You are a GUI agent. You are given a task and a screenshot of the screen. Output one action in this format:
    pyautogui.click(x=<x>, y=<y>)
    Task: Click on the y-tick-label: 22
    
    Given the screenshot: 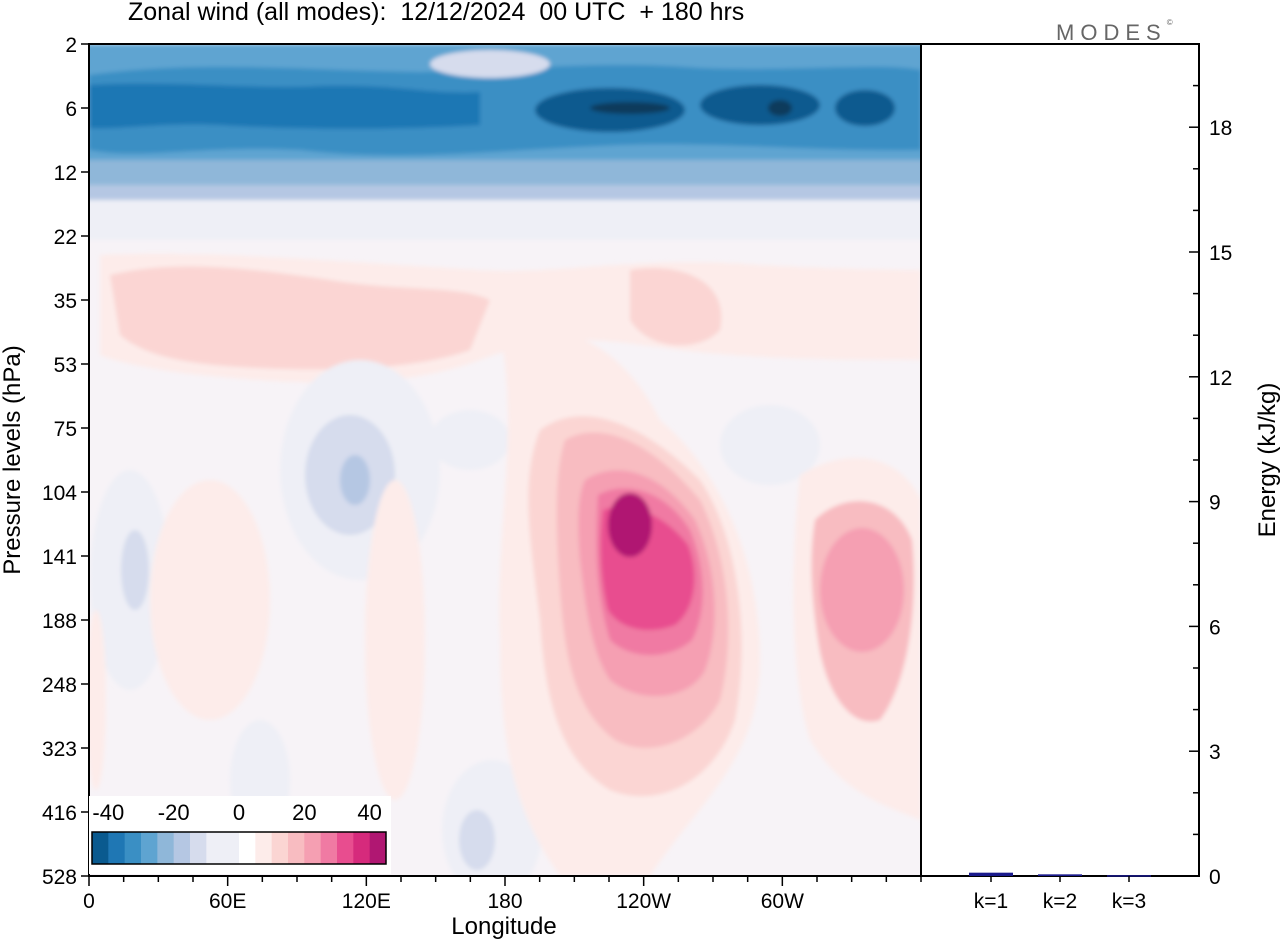 What is the action you would take?
    pyautogui.click(x=65, y=237)
    